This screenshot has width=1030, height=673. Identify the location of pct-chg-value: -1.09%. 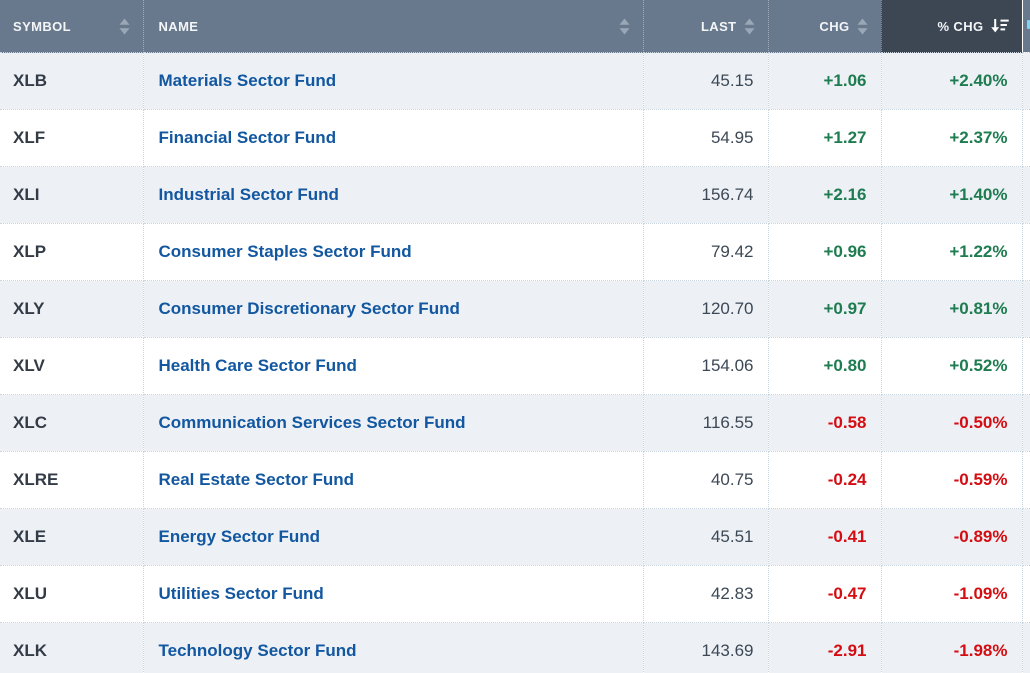
(980, 593).